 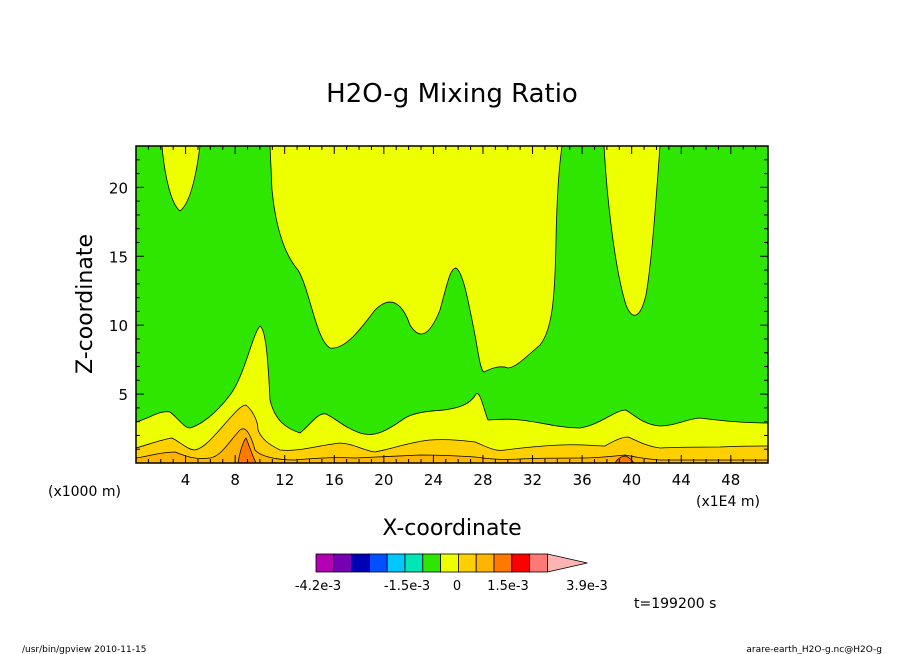 What do you see at coordinates (587, 586) in the screenshot?
I see `colorbar-label: 3.9e-3` at bounding box center [587, 586].